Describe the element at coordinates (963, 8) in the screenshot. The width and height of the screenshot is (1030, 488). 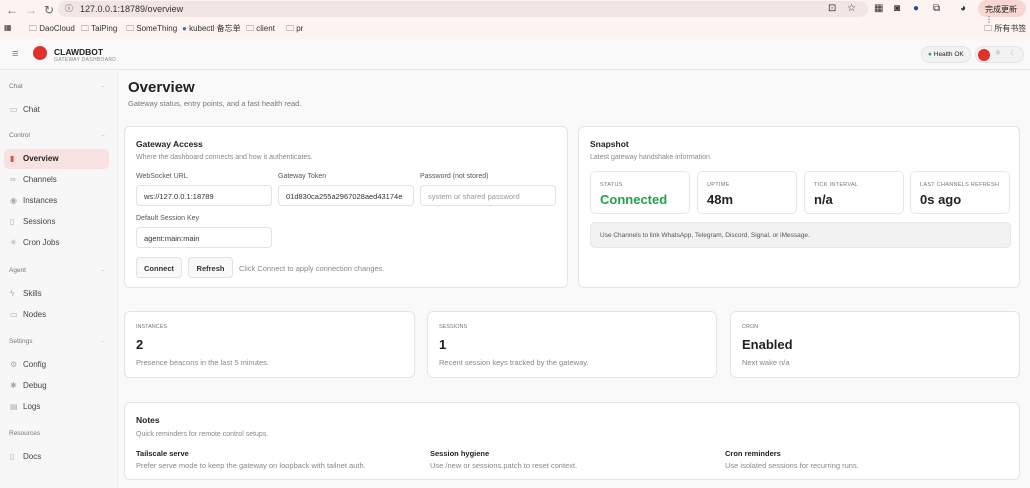
I see `profile-icon: ◕` at that location.